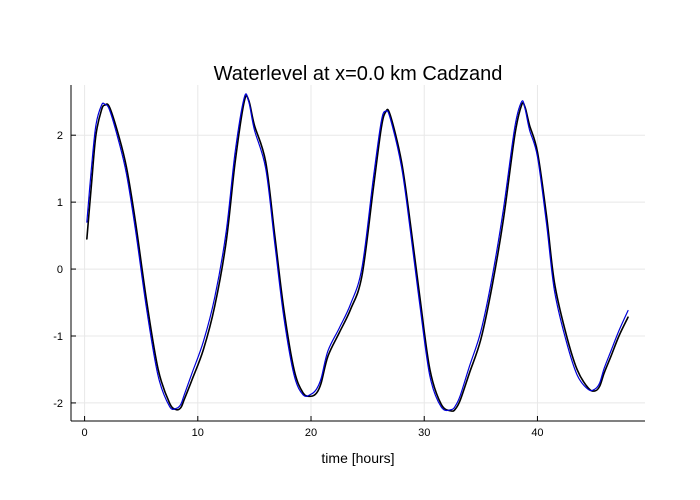  Describe the element at coordinates (60, 270) in the screenshot. I see `y-tick-label: 0` at that location.